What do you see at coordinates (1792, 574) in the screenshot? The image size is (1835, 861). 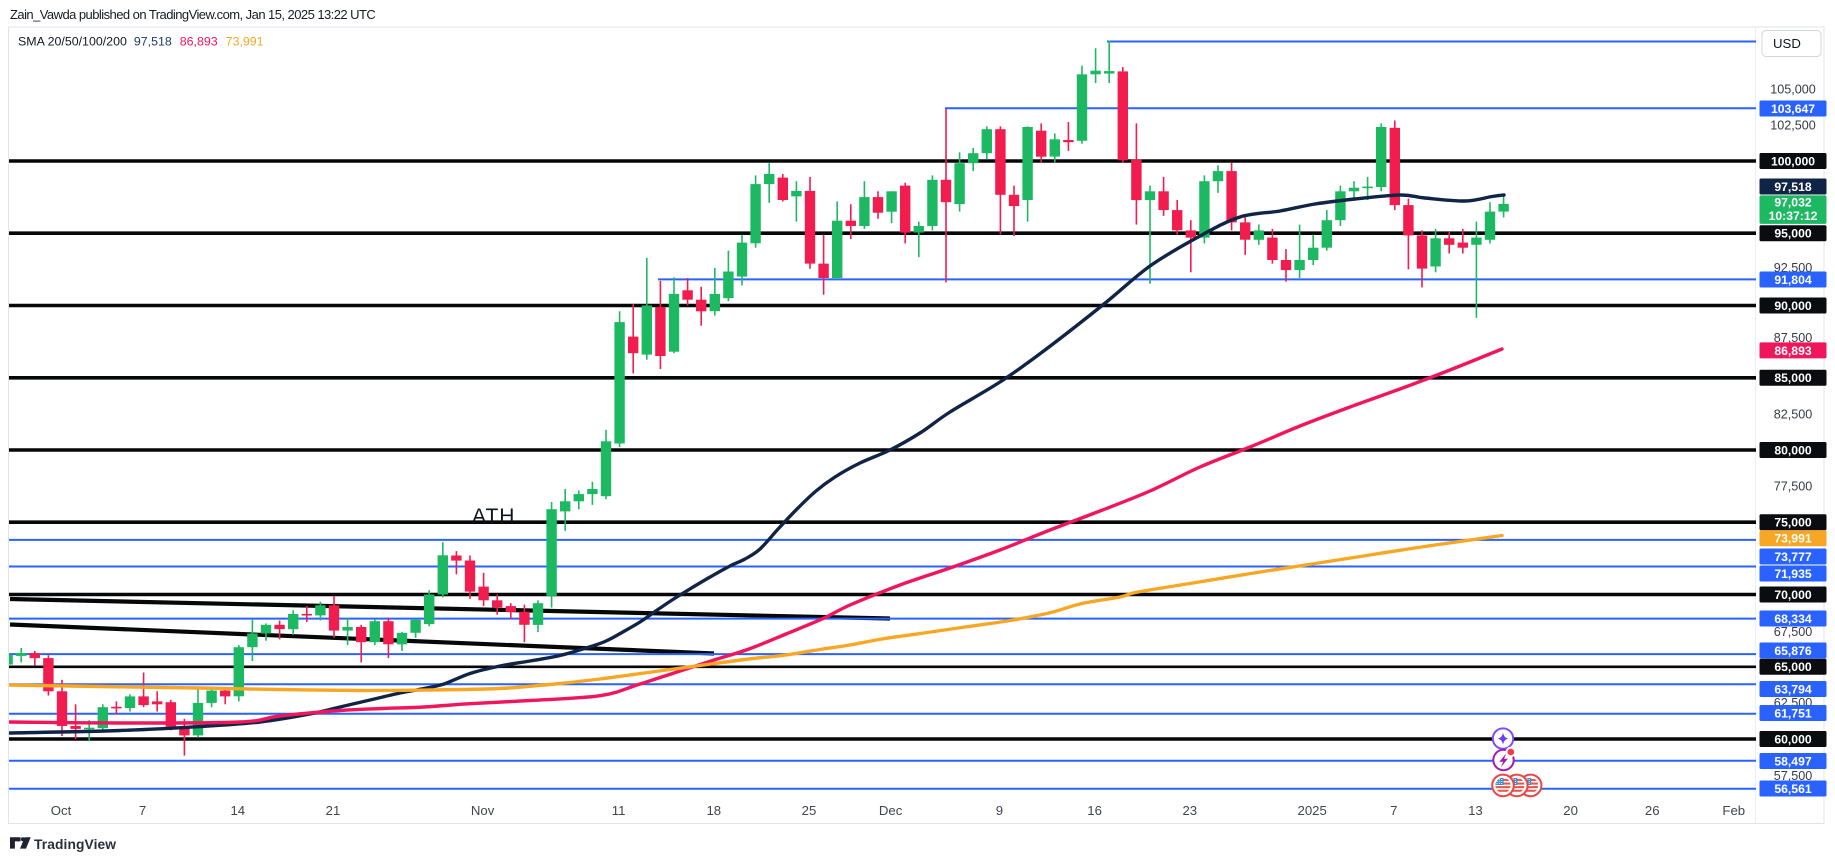 I see `svg-text: 71,935` at bounding box center [1792, 574].